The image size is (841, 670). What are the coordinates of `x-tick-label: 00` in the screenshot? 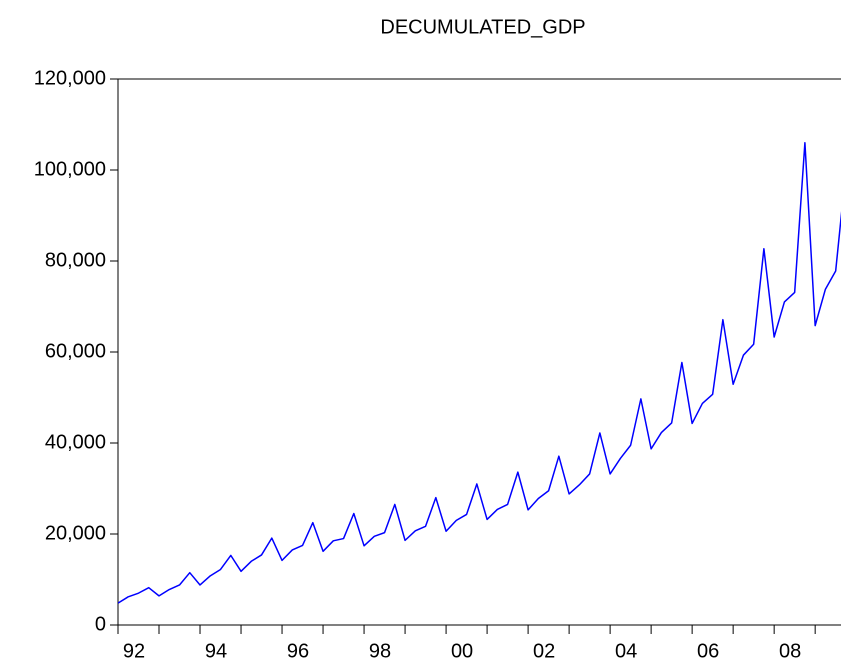 It's located at (462, 651).